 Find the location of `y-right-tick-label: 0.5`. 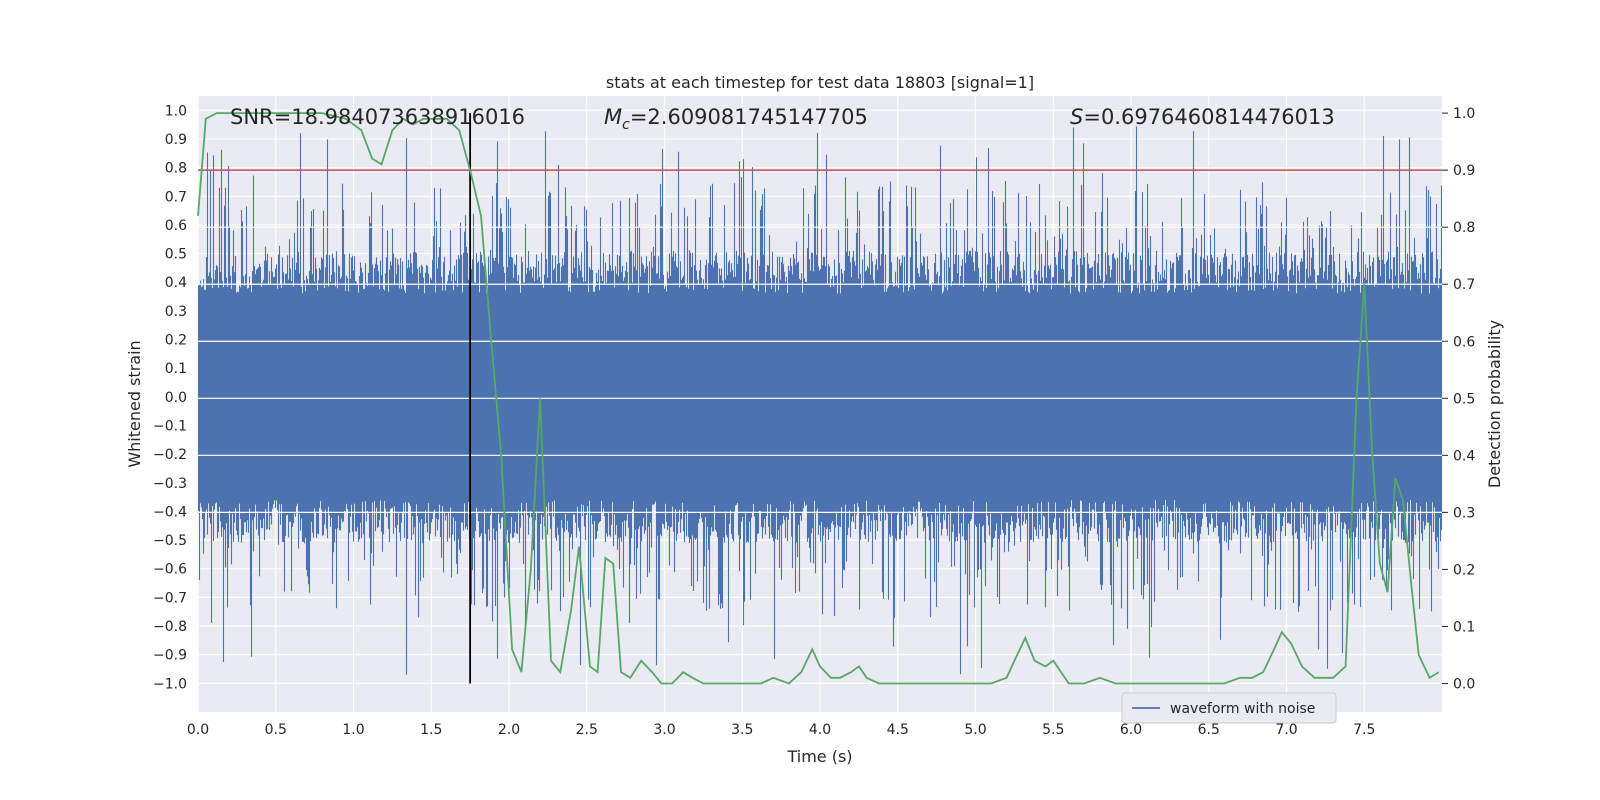

y-right-tick-label: 0.5 is located at coordinates (1464, 399).